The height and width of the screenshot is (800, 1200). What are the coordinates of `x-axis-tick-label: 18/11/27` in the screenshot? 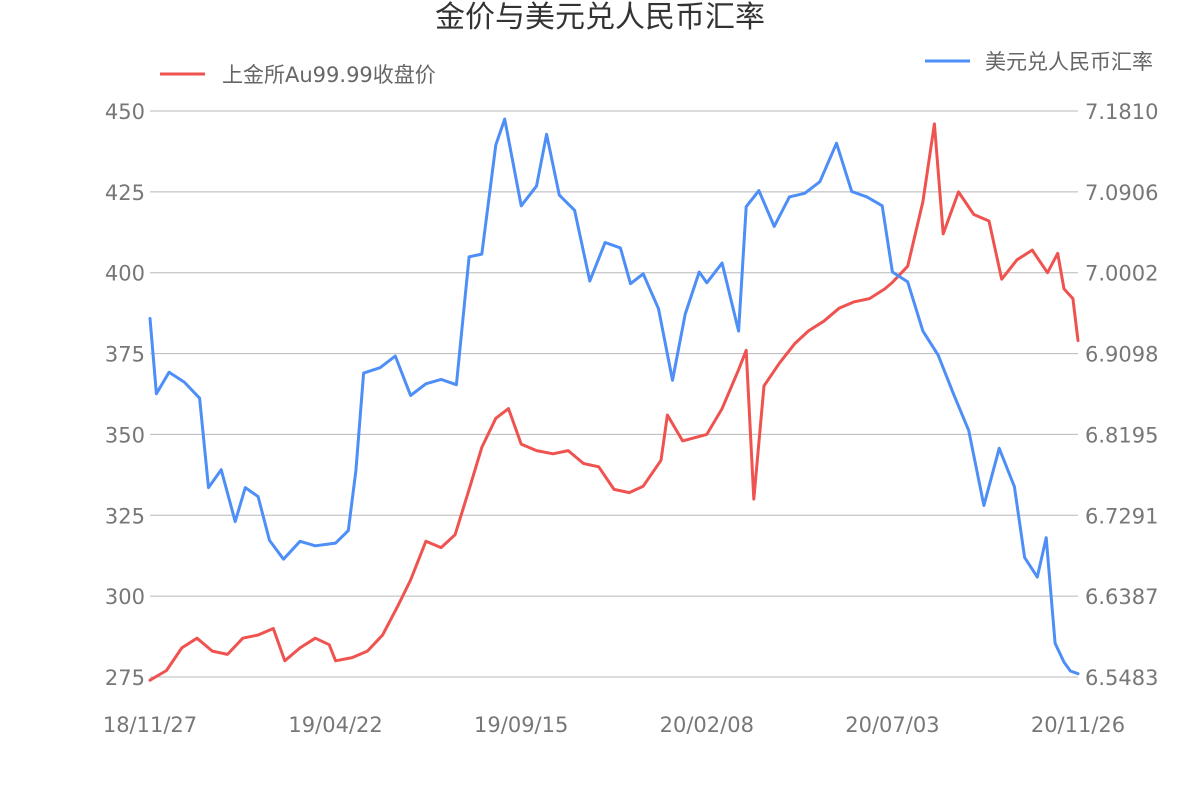 It's located at (150, 725).